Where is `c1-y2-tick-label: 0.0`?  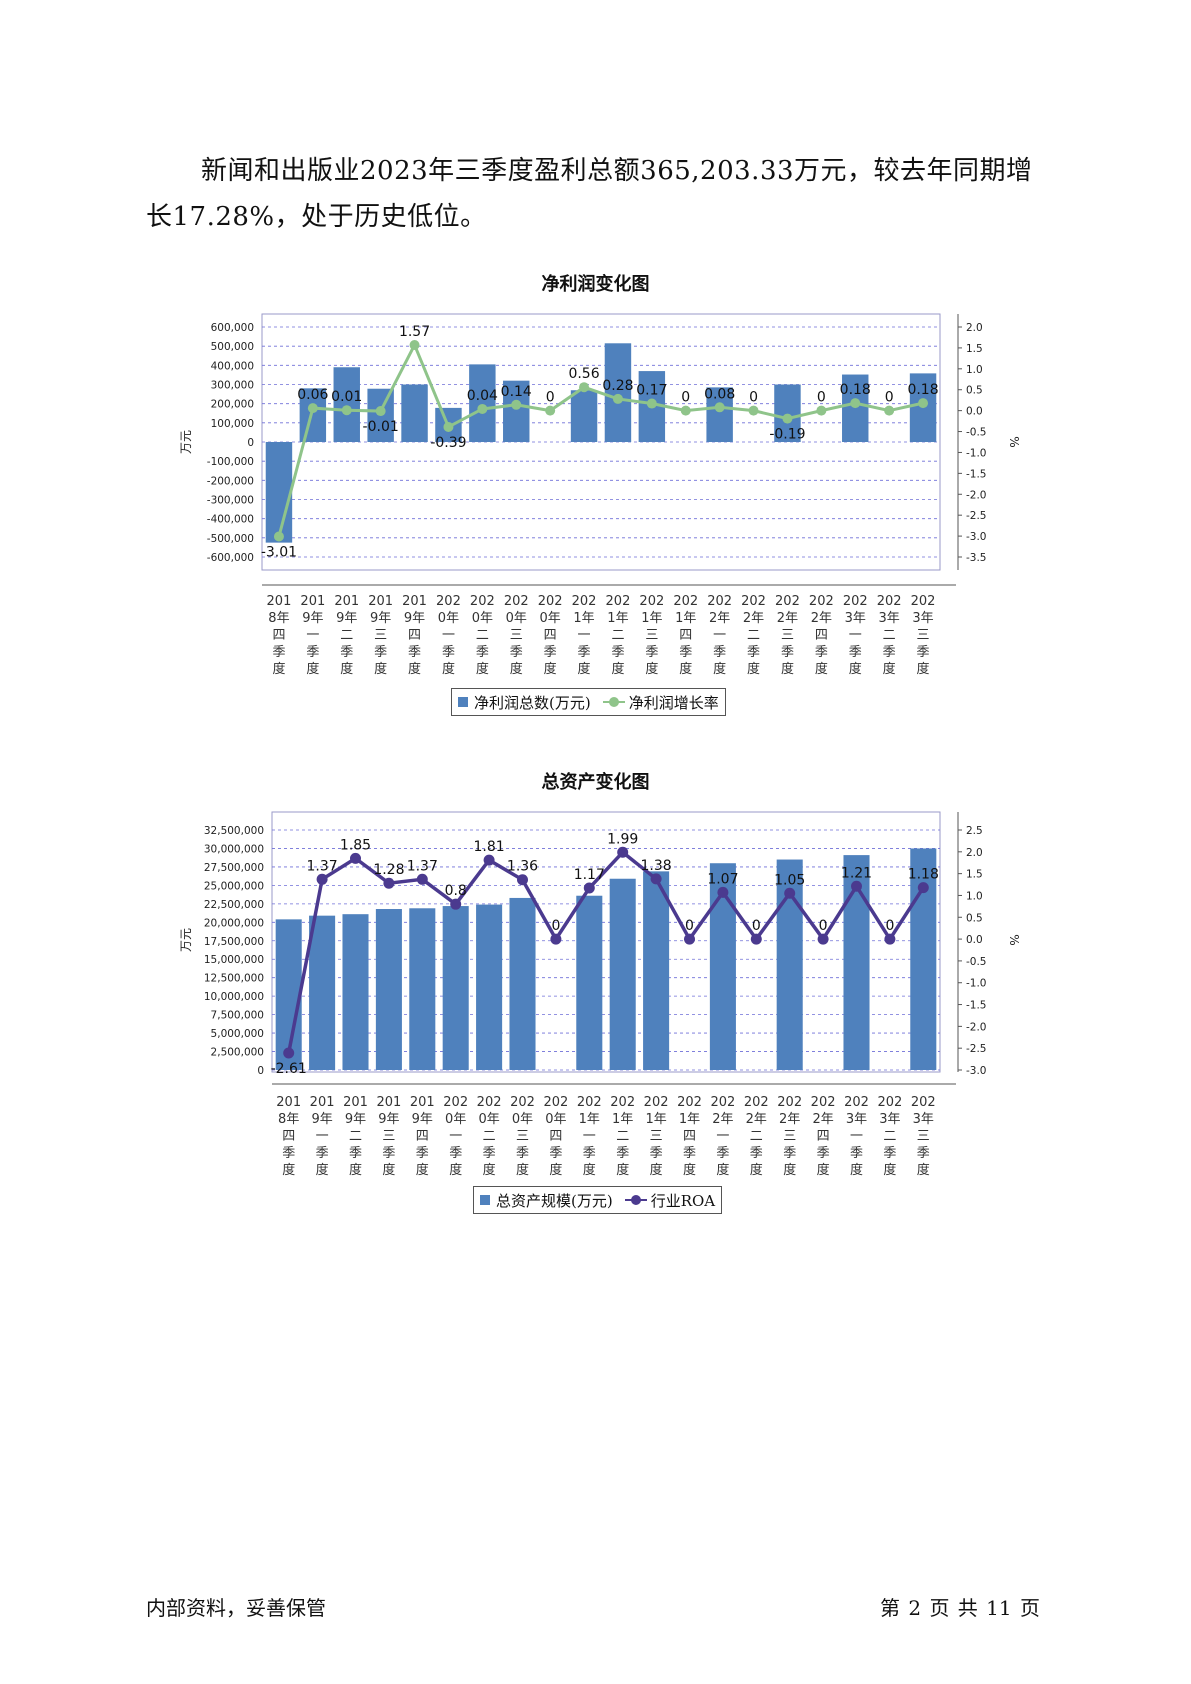
c1-y2-tick-label: 0.0 is located at coordinates (974, 412).